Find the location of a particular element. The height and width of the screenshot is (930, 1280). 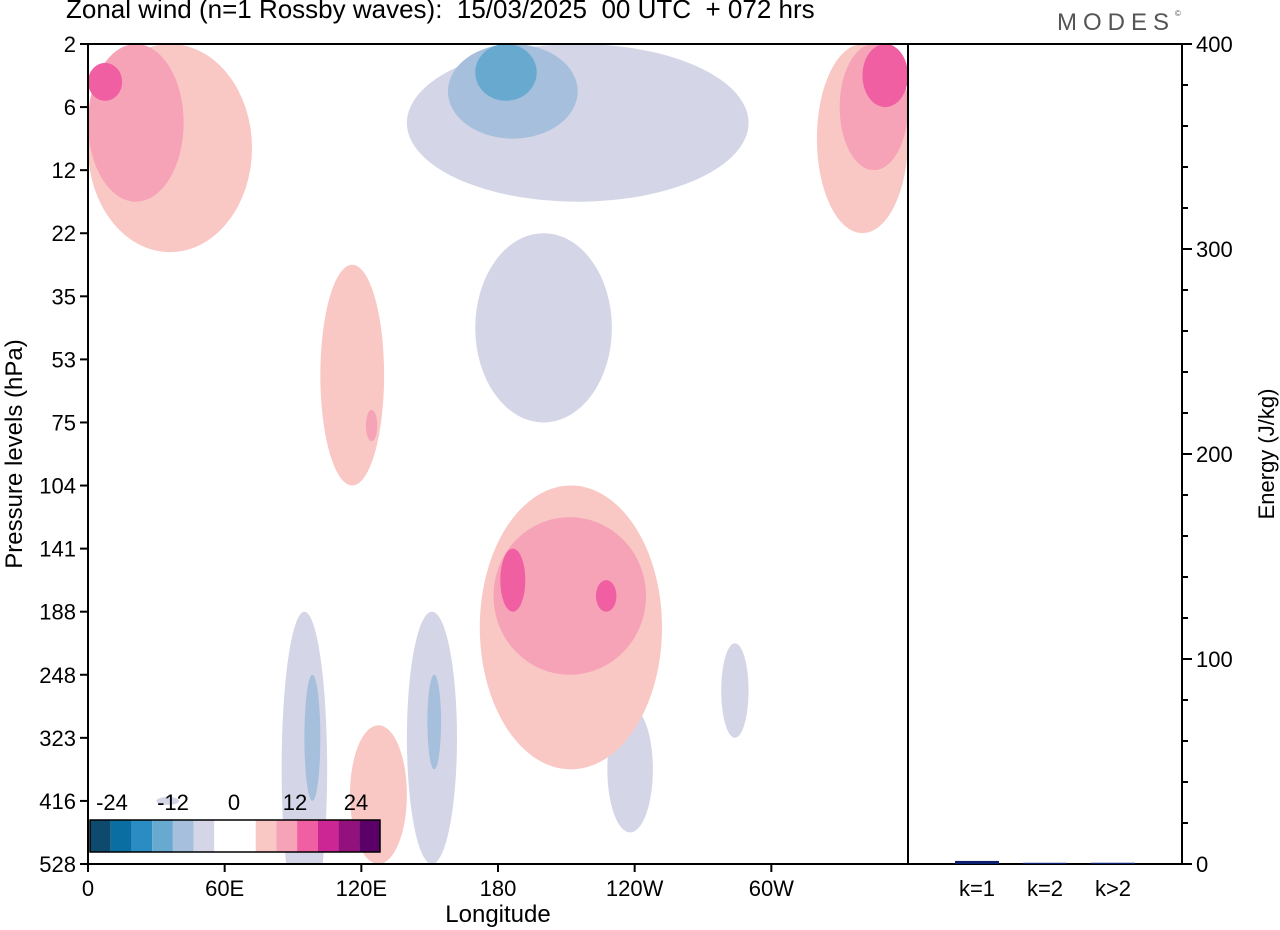

y-tick-label: 104 is located at coordinates (57, 486).